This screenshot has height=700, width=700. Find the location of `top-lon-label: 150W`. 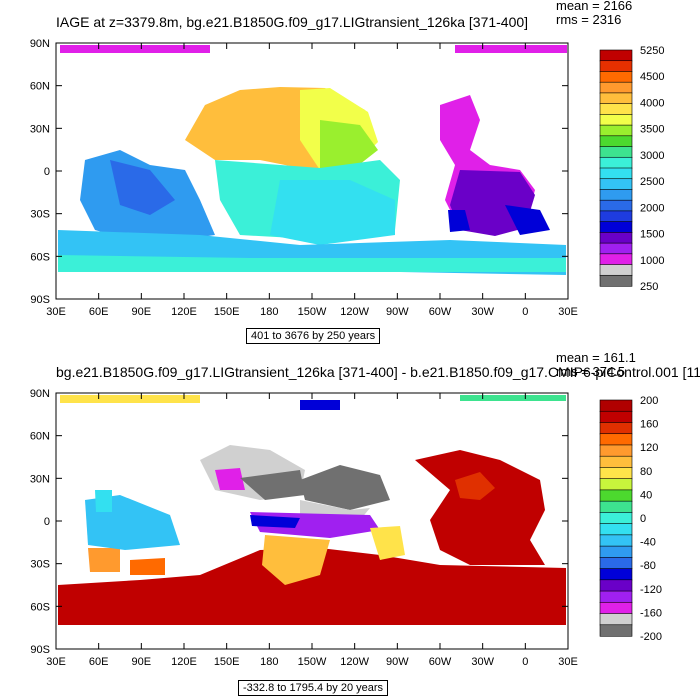

top-lon-label: 150W is located at coordinates (312, 312).